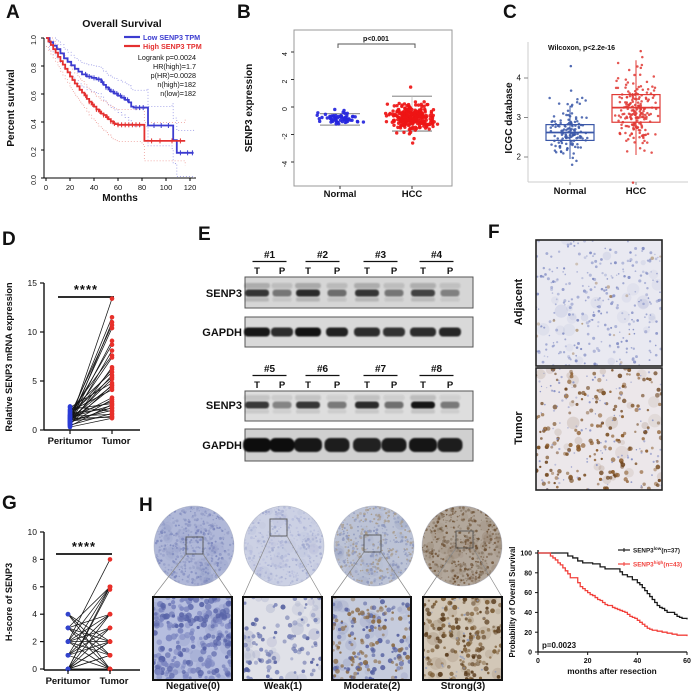  What do you see at coordinates (283, 686) in the screenshot?
I see `ihc-score-weak-label: Weak(1)` at bounding box center [283, 686].